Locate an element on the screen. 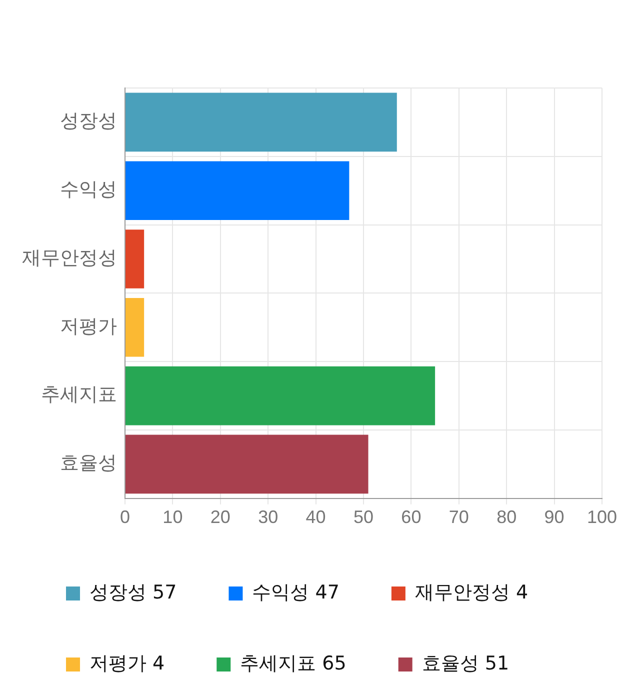  x-tick-label: 80 is located at coordinates (506, 517).